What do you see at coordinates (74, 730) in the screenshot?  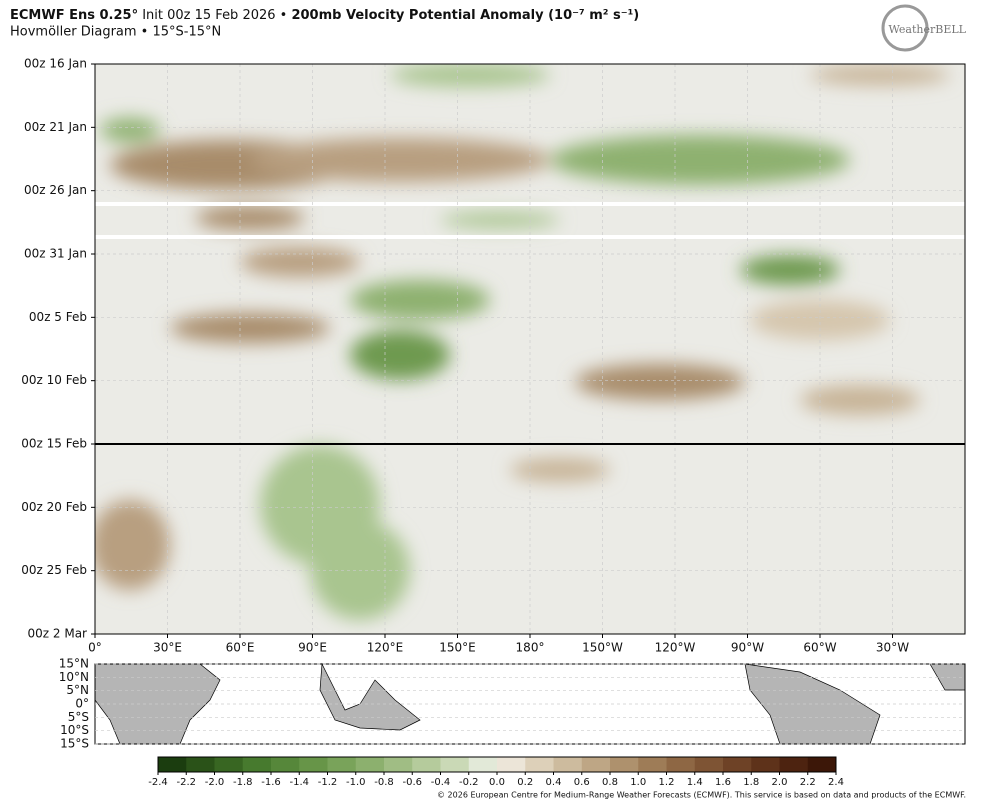 I see `lat-tick-label: 10°S` at bounding box center [74, 730].